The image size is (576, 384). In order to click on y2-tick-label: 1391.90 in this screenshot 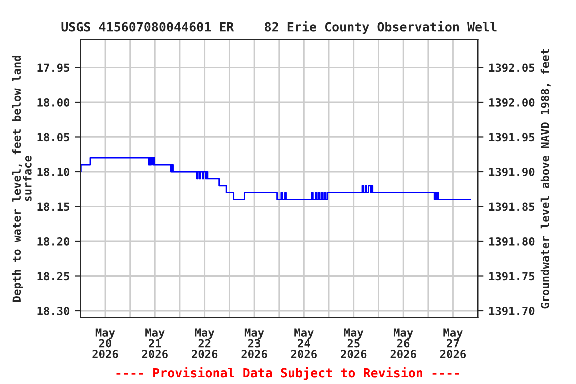, I will do `click(512, 172)`.